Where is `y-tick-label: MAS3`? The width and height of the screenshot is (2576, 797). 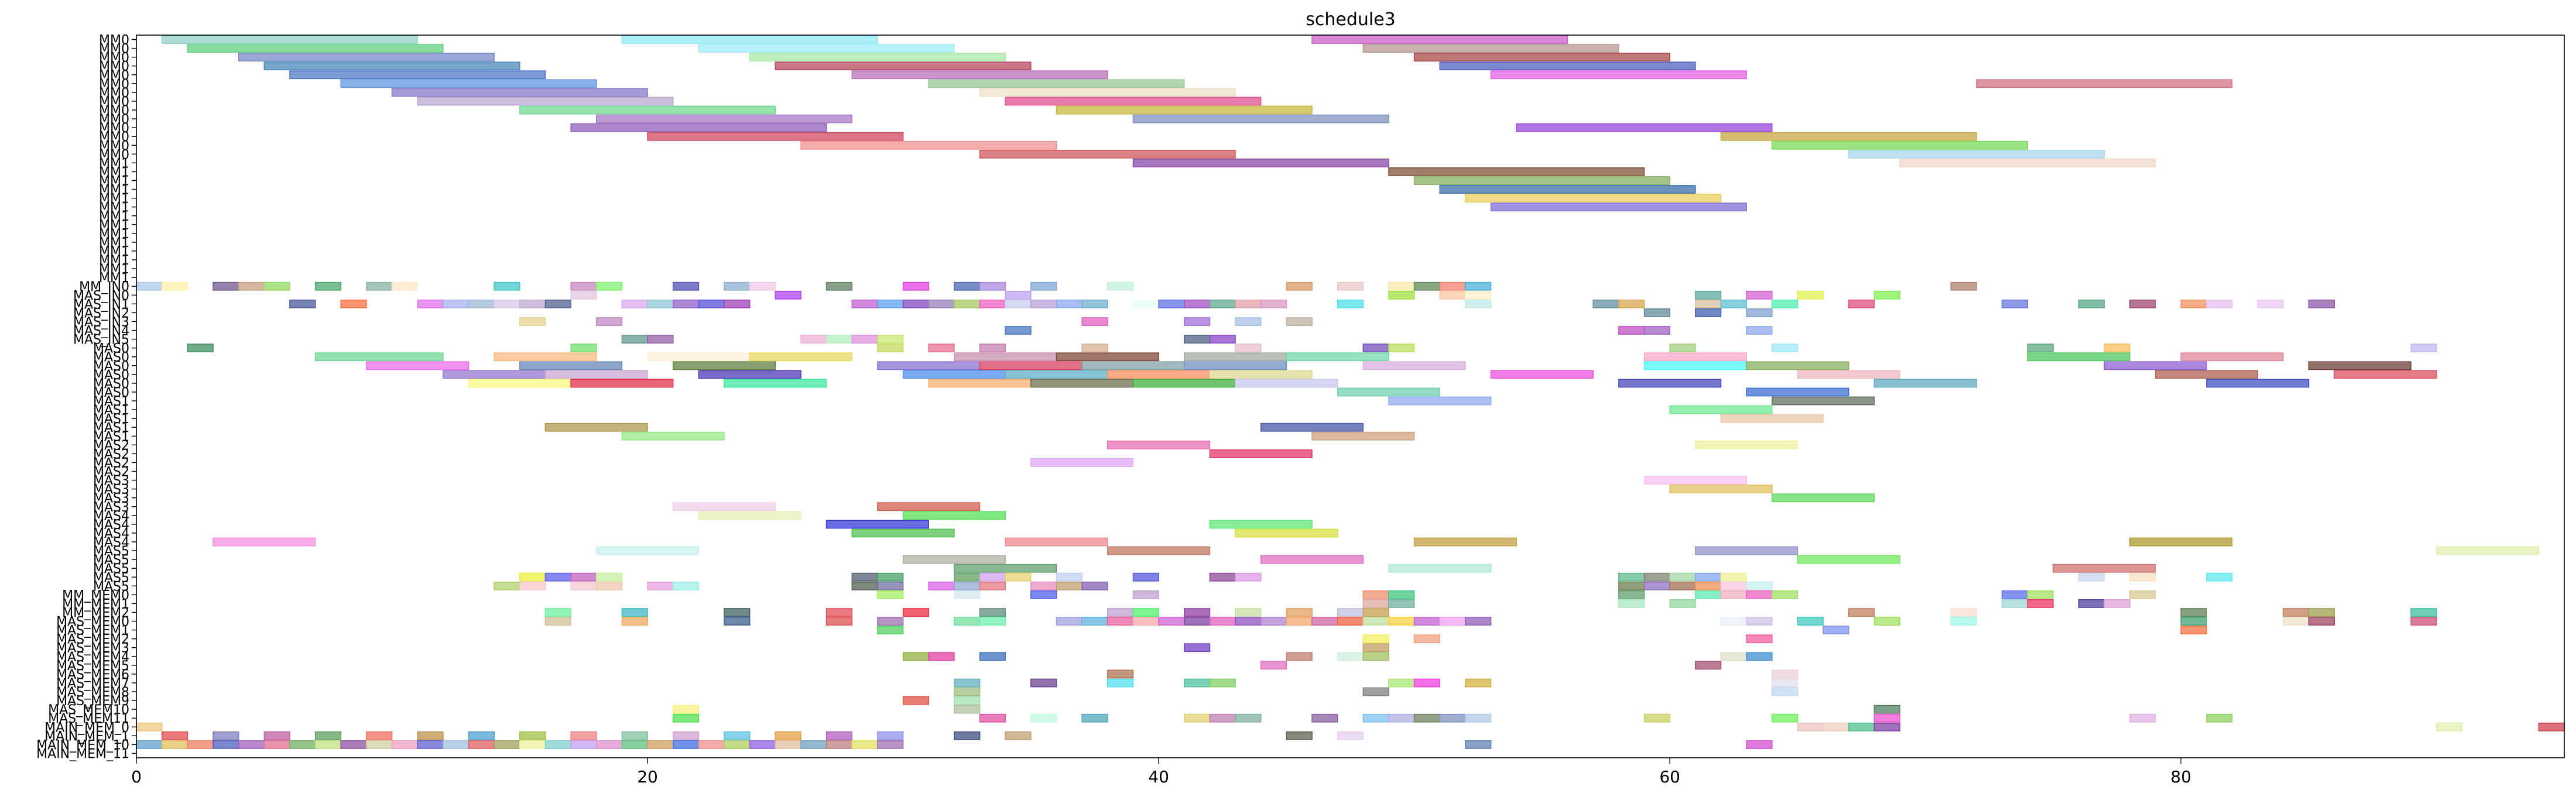
y-tick-label: MAS3 is located at coordinates (111, 499).